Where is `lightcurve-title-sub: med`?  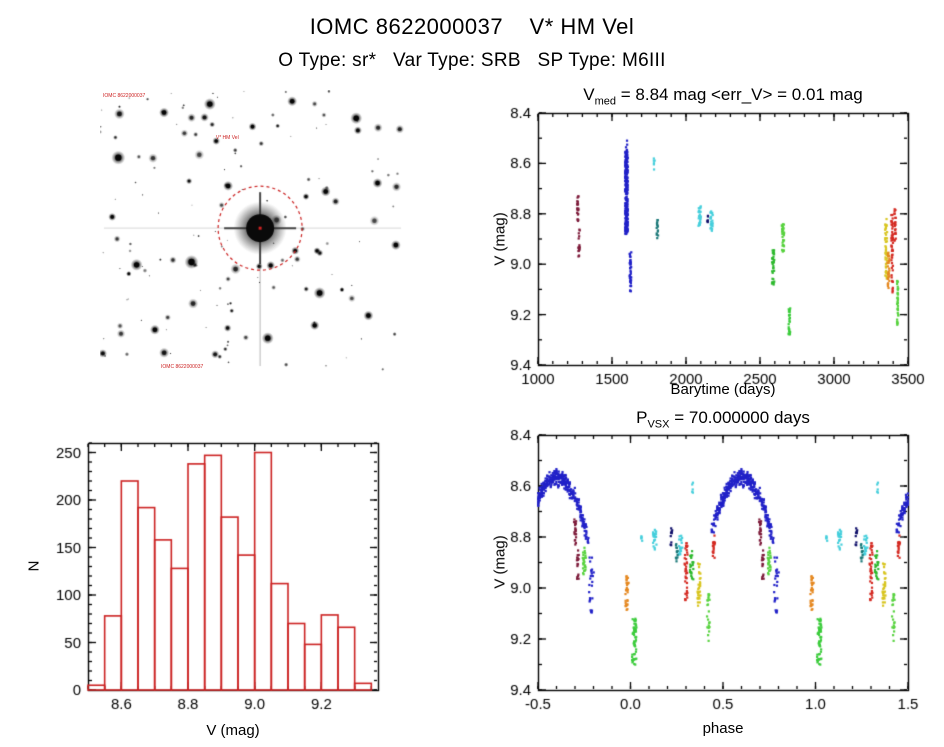
lightcurve-title-sub: med is located at coordinates (605, 101).